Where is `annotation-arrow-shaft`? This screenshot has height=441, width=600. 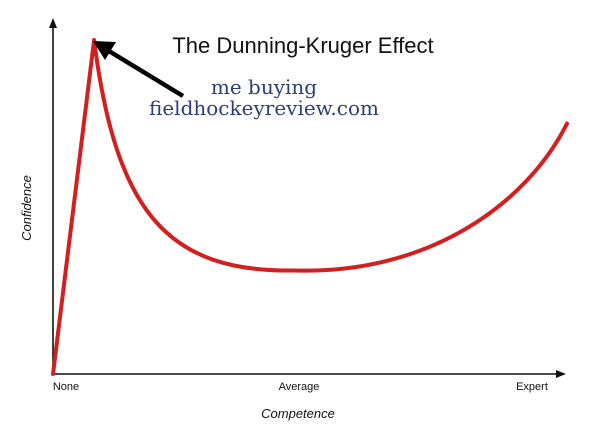 annotation-arrow-shaft is located at coordinates (143, 72).